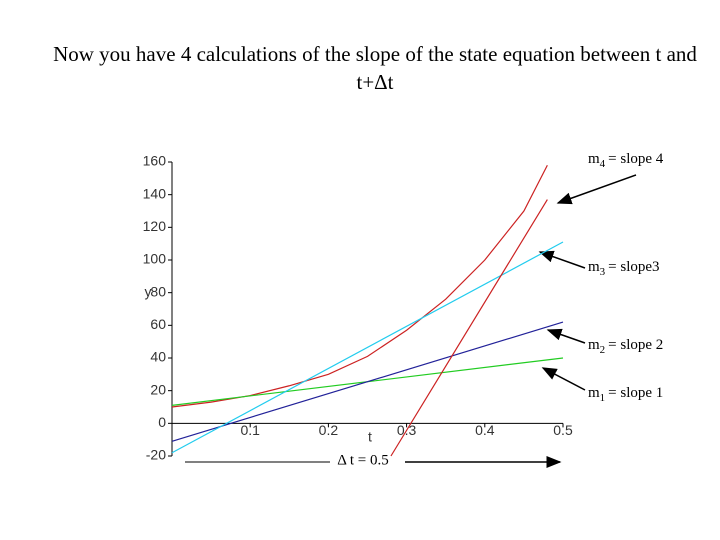  Describe the element at coordinates (155, 226) in the screenshot. I see `y-tick-label: 120` at that location.